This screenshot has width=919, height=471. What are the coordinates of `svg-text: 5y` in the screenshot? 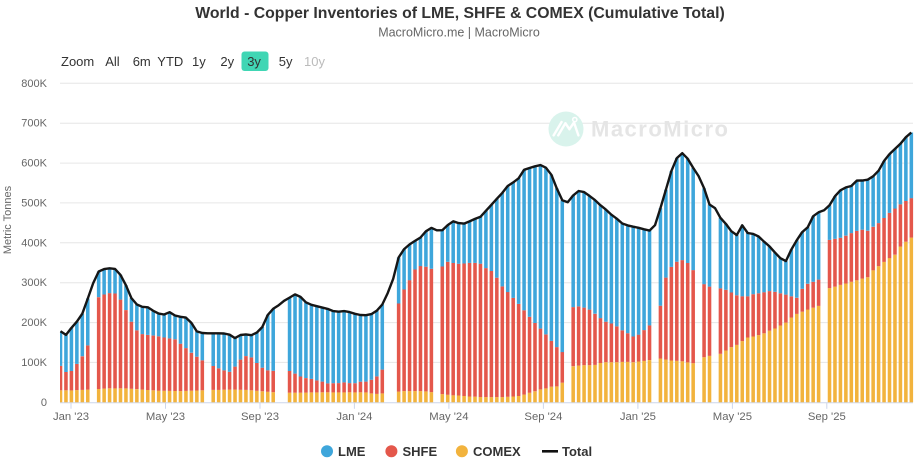 It's located at (286, 61).